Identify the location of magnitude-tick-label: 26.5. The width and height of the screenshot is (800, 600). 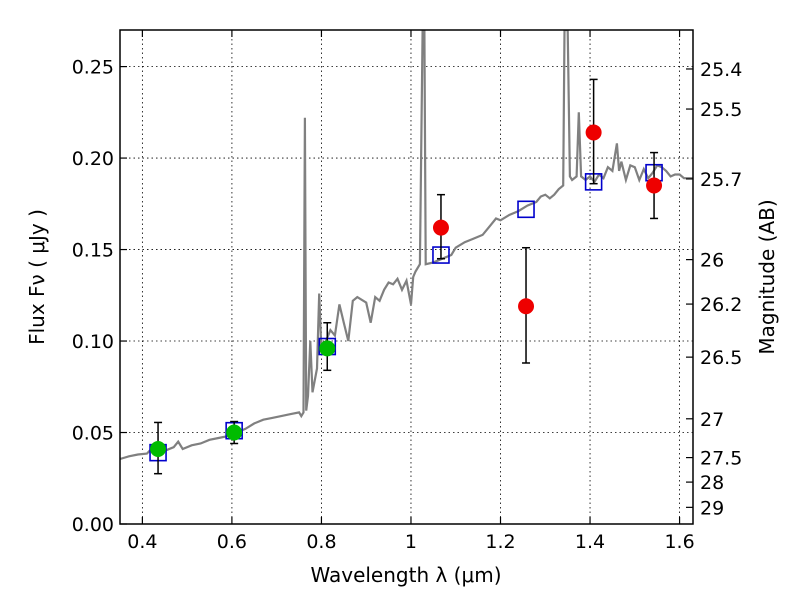
(721, 358).